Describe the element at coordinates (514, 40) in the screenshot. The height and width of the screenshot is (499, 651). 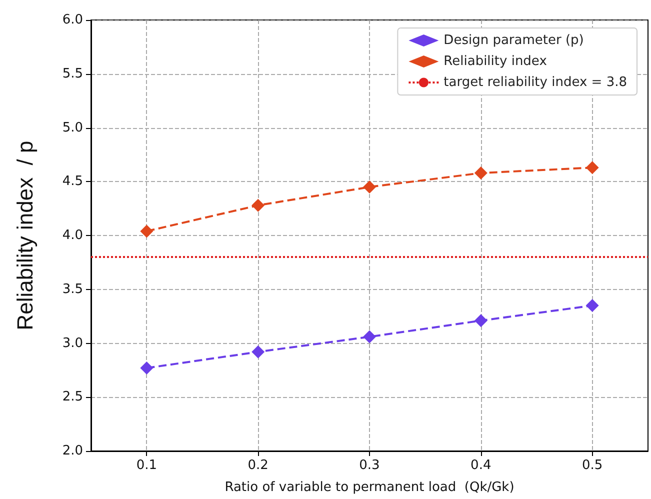
I see `legend-label: Design parameter (p)` at that location.